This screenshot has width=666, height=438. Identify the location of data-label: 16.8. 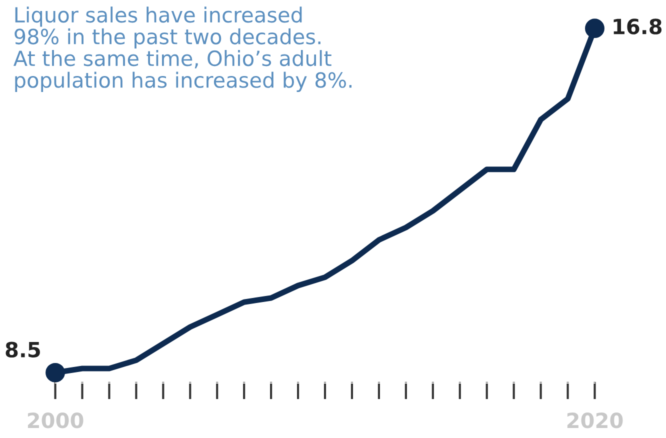
(638, 26).